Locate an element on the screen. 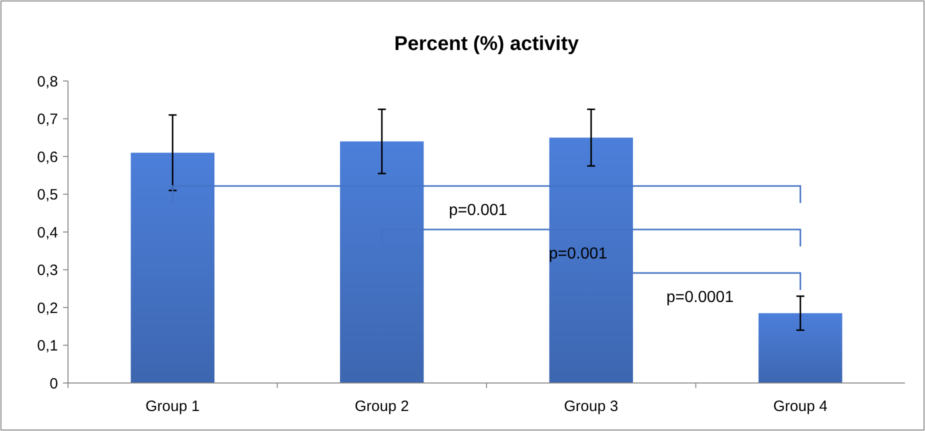 This screenshot has width=925, height=431. y-tick-label: 0,6 is located at coordinates (47, 157).